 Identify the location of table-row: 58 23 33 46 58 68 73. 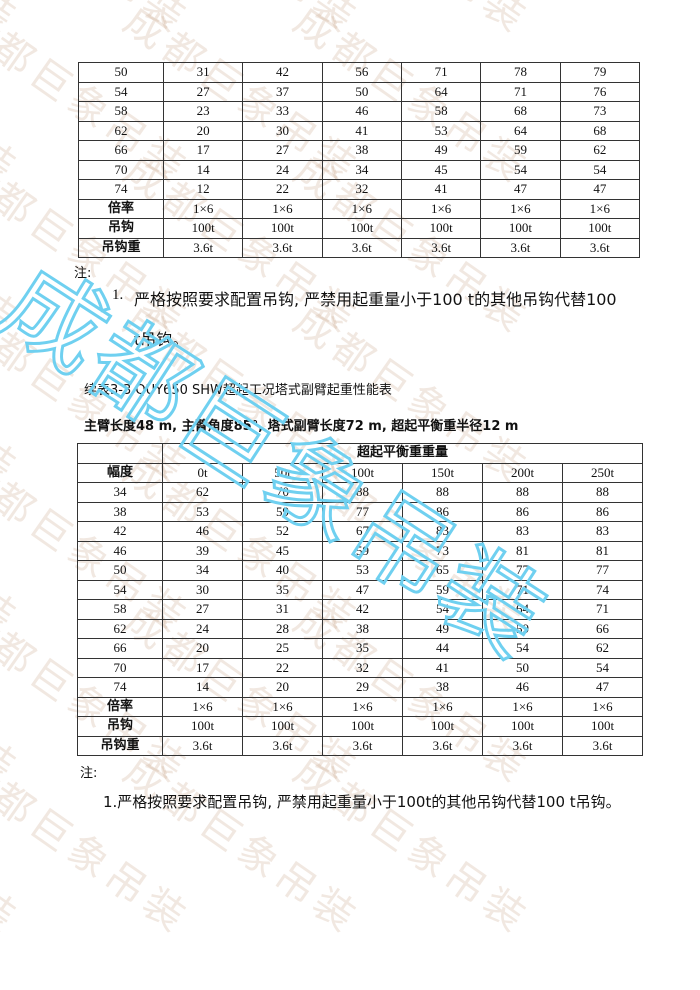
(359, 111).